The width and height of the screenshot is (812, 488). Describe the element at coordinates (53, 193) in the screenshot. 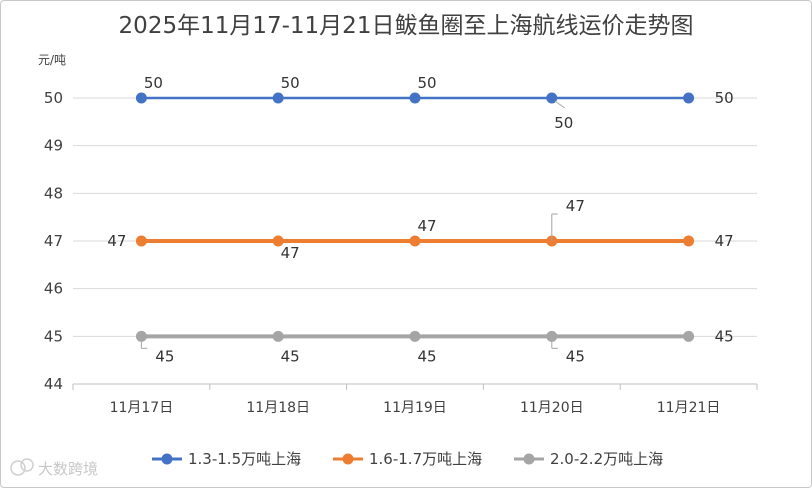

I see `y-tick-label: 48` at that location.